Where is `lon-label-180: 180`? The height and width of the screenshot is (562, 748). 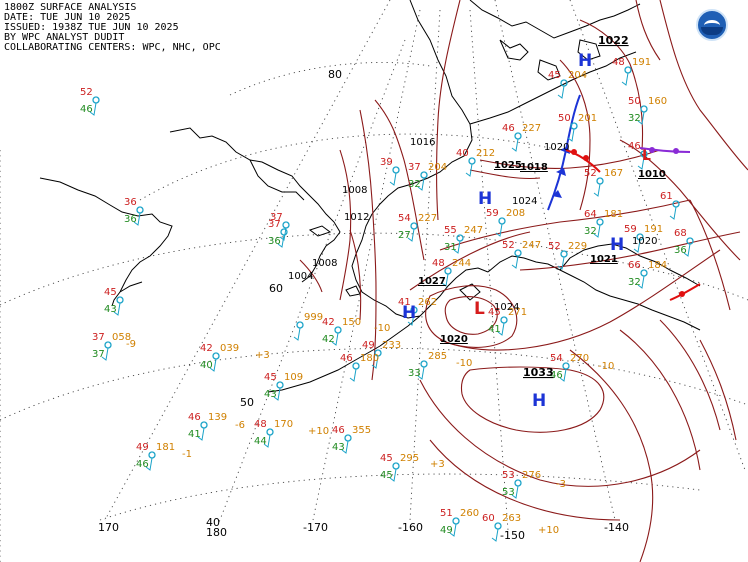 lon-label-180: 180 is located at coordinates (216, 532).